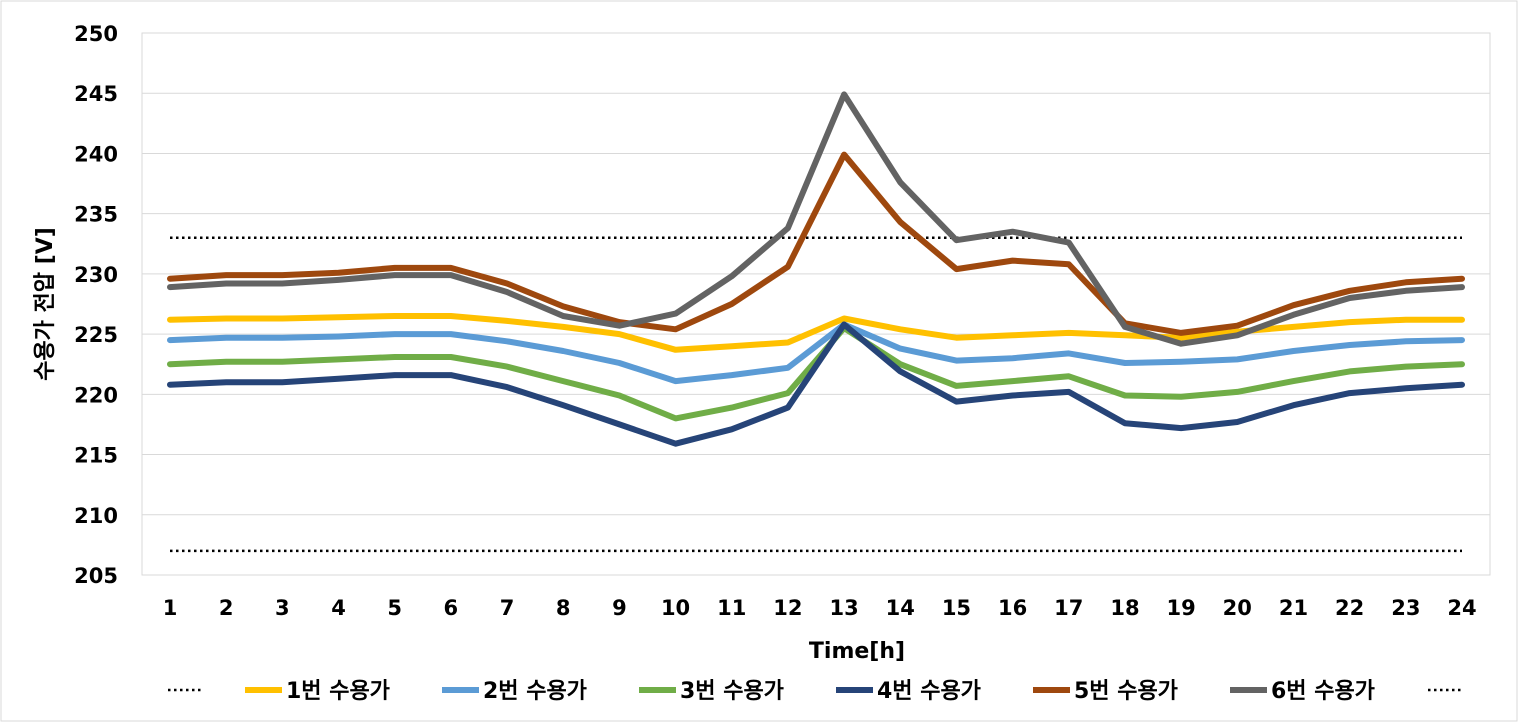 This screenshot has height=722, width=1518. What do you see at coordinates (675, 608) in the screenshot?
I see `x-tick-label: 10` at bounding box center [675, 608].